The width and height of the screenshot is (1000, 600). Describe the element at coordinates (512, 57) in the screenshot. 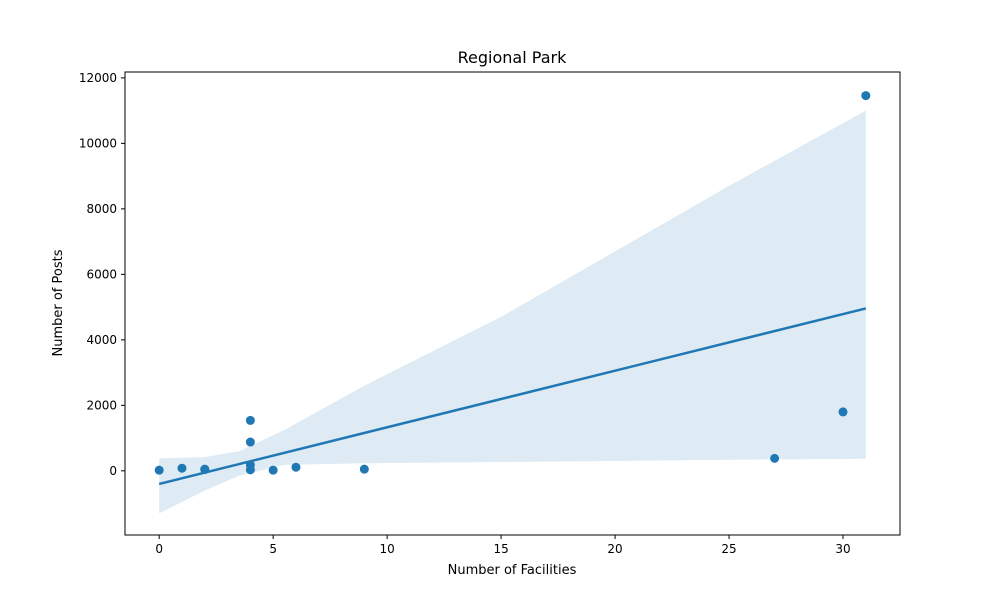

I see `chart-title: Regional Park` at that location.